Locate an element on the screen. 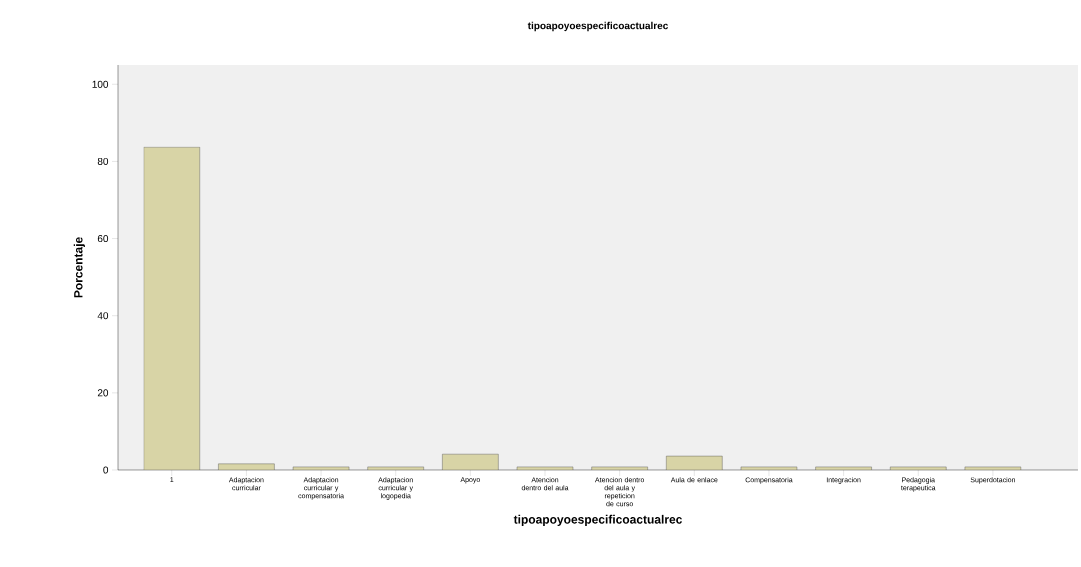  y-axis-title: Porcentaje is located at coordinates (79, 267).